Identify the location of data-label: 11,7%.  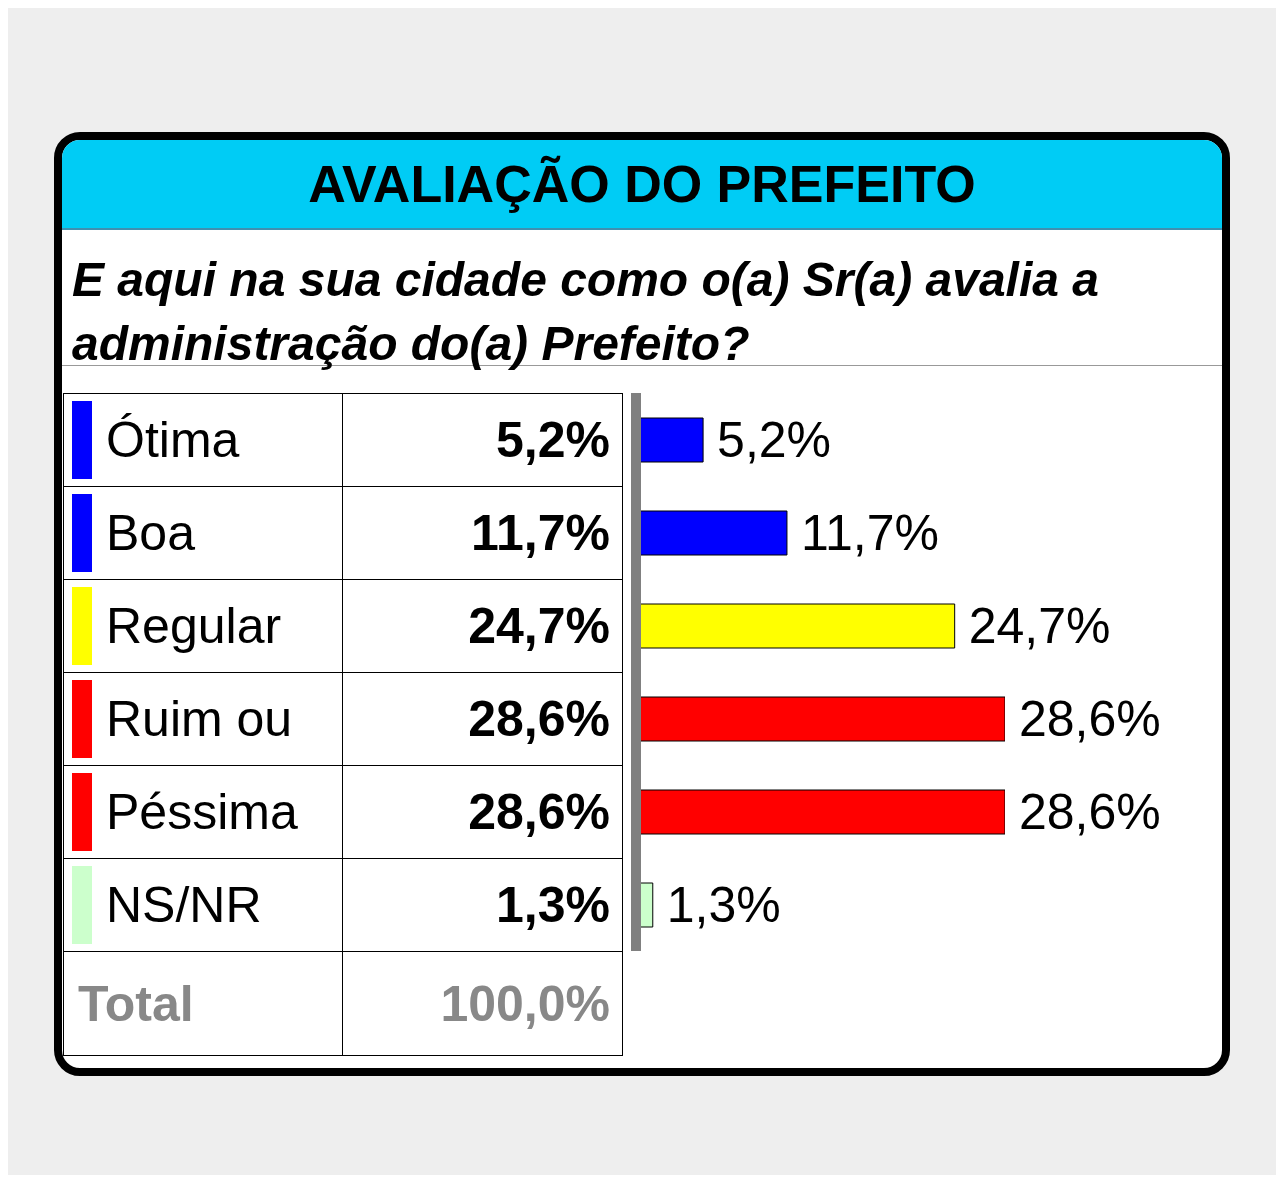
(482, 533).